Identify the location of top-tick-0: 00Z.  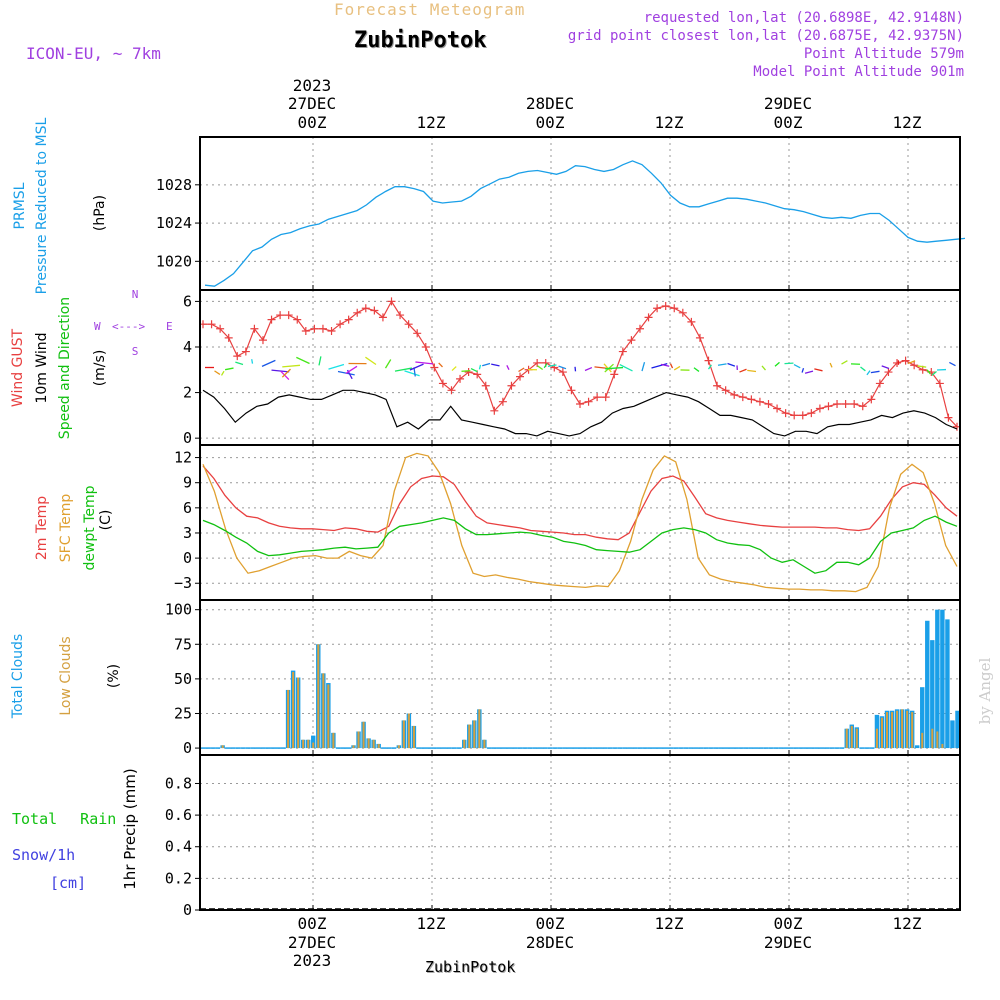
(312, 122).